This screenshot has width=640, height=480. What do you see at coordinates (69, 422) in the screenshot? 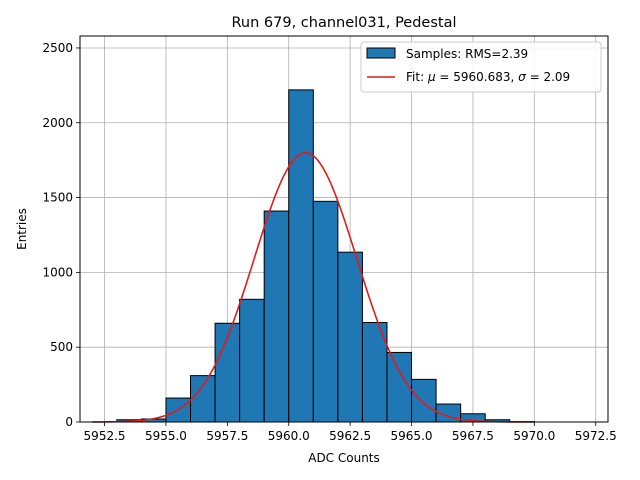
I see `y-tick-label: 0` at bounding box center [69, 422].